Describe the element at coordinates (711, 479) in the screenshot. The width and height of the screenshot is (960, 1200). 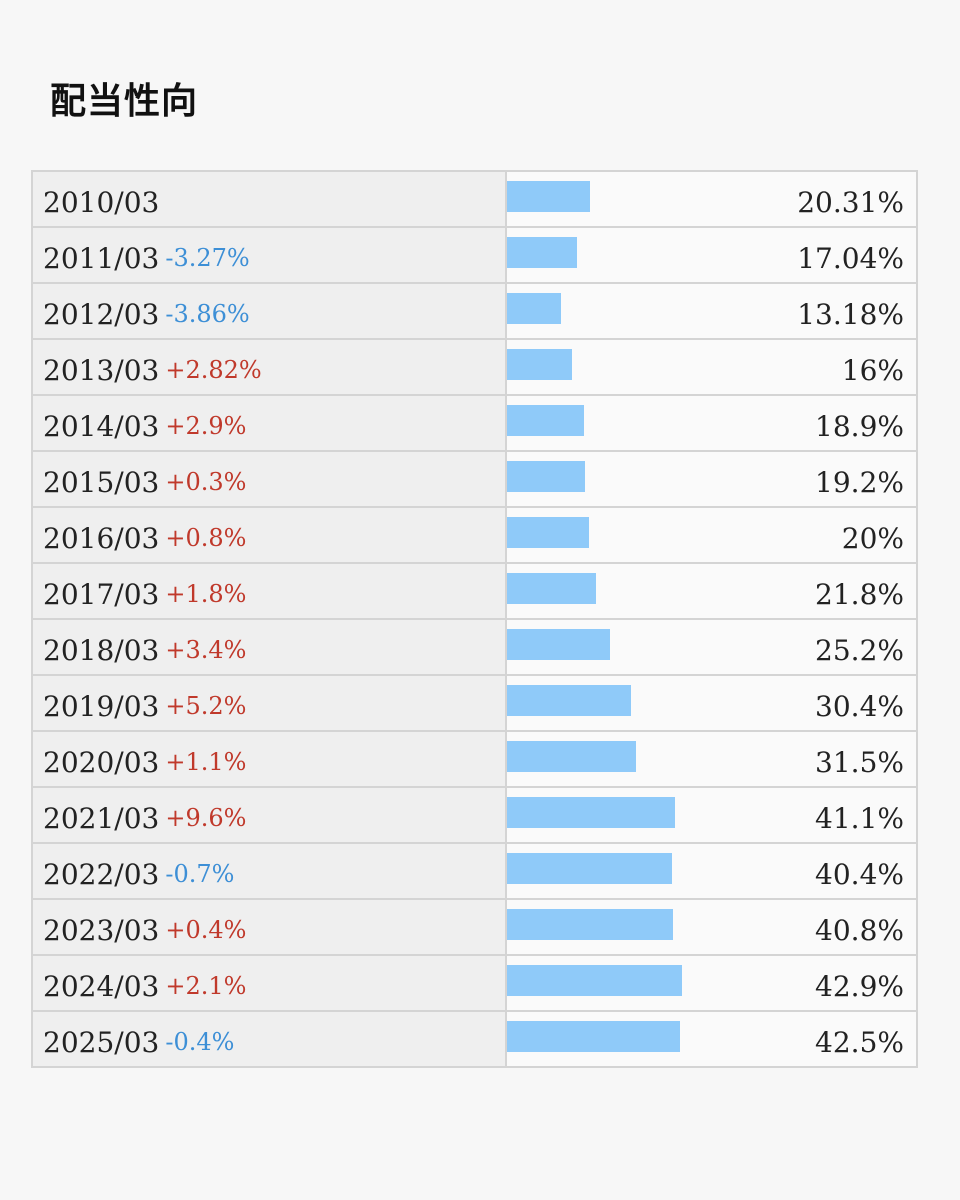
I see `bar-cell: 19.2%` at that location.